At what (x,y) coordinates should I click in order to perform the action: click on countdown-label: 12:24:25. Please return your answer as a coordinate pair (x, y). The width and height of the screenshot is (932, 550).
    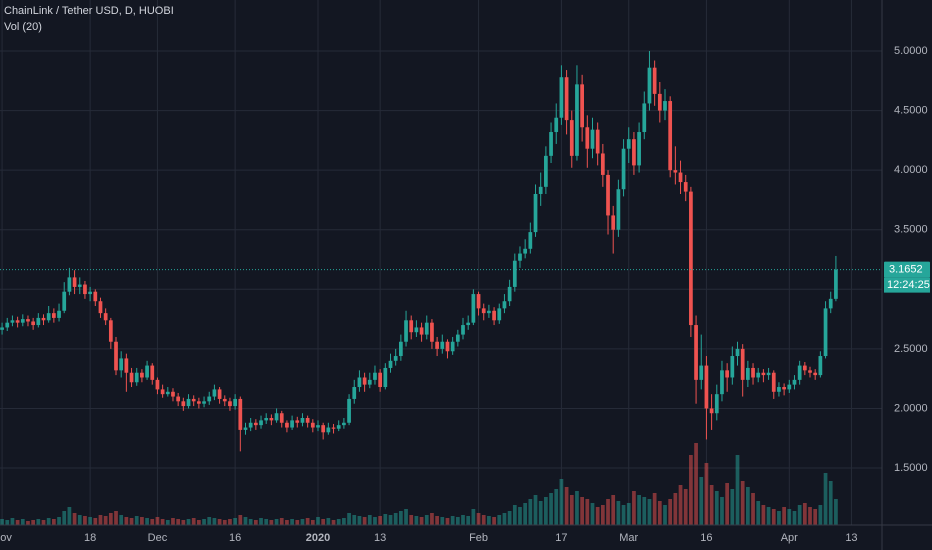
    Looking at the image, I should click on (908, 285).